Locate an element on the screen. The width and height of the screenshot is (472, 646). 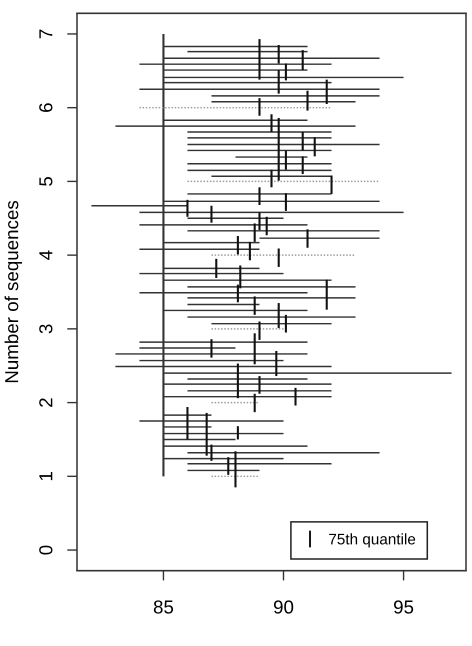
y-axis-title: Number of sequences is located at coordinates (13, 291).